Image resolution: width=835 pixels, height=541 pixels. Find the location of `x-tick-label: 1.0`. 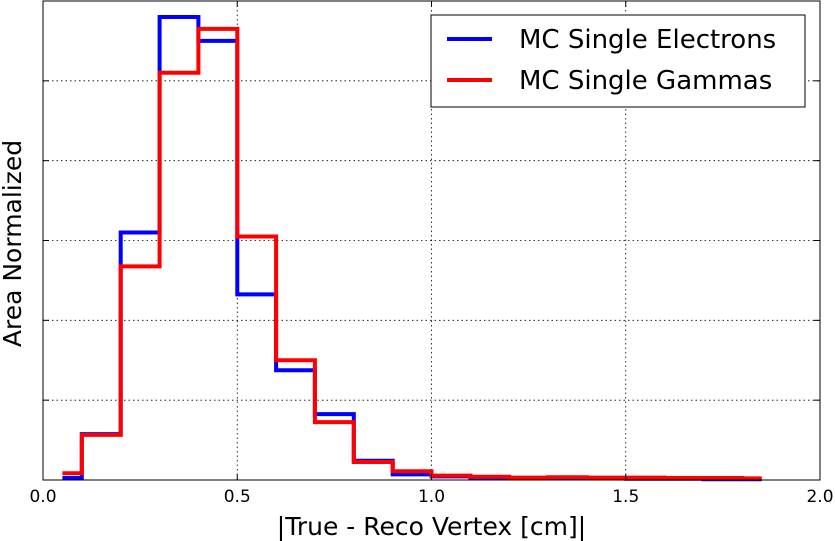

x-tick-label: 1.0 is located at coordinates (431, 497).